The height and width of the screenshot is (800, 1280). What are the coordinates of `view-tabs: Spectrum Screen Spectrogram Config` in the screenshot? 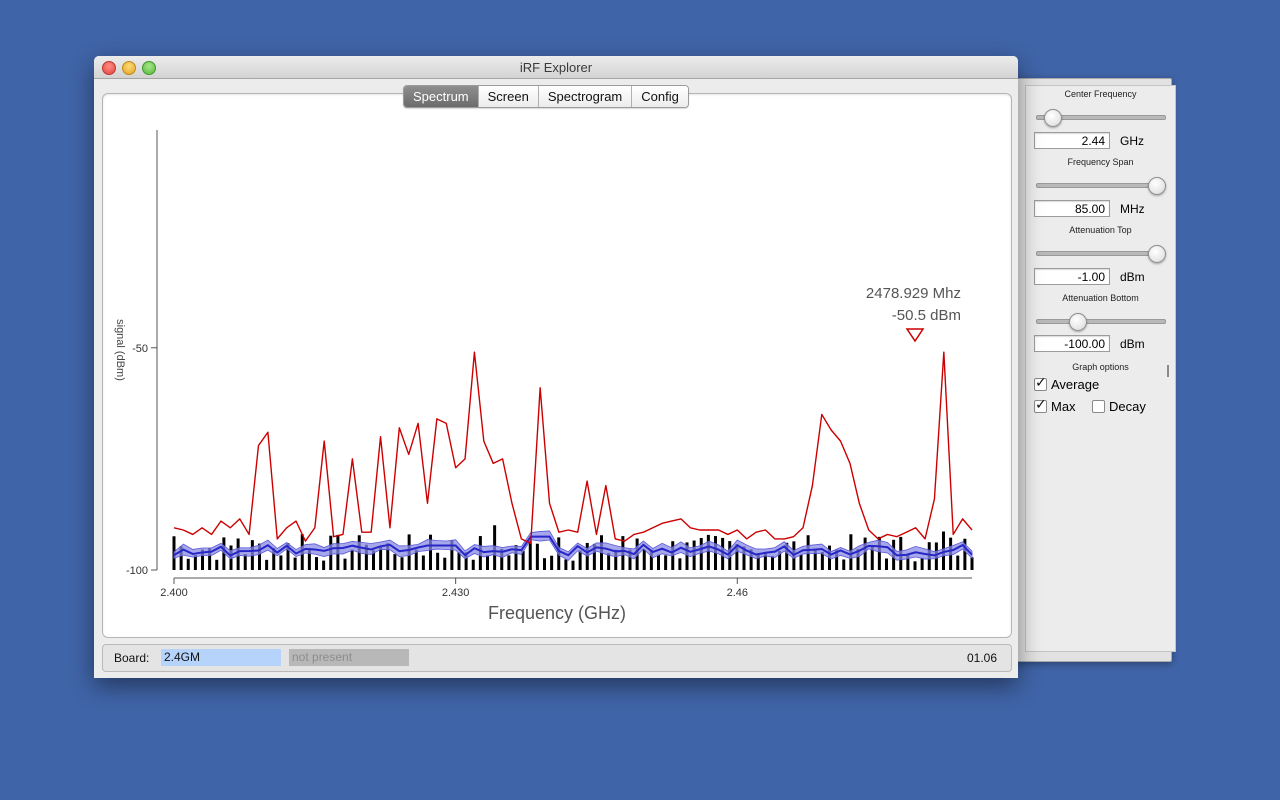 It's located at (546, 96).